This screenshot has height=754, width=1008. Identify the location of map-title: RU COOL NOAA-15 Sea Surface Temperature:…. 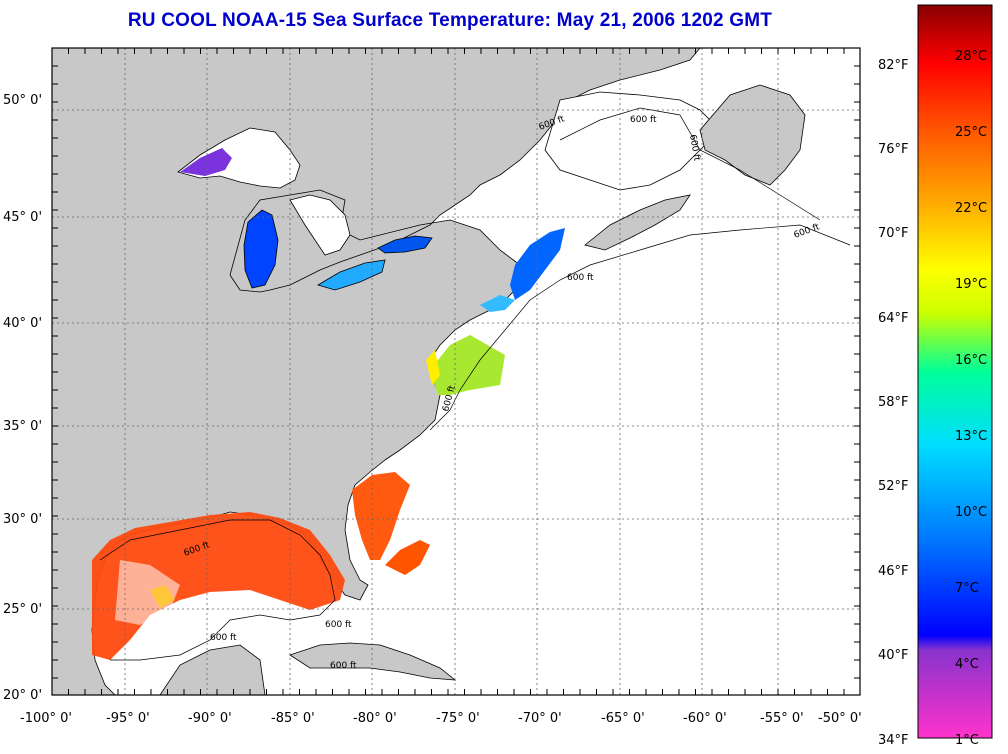
(450, 20).